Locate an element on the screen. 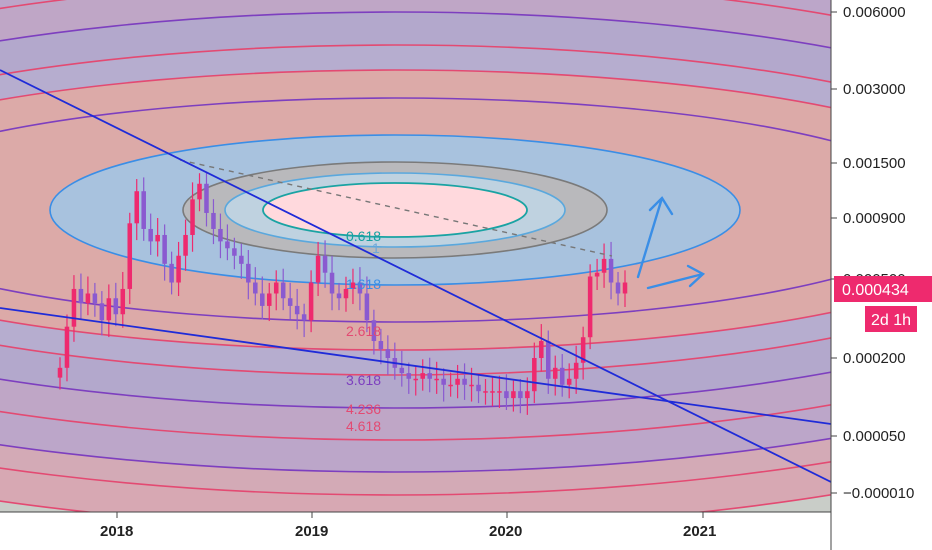 This screenshot has width=932, height=550. y-tick-label: 0.000050 is located at coordinates (874, 436).